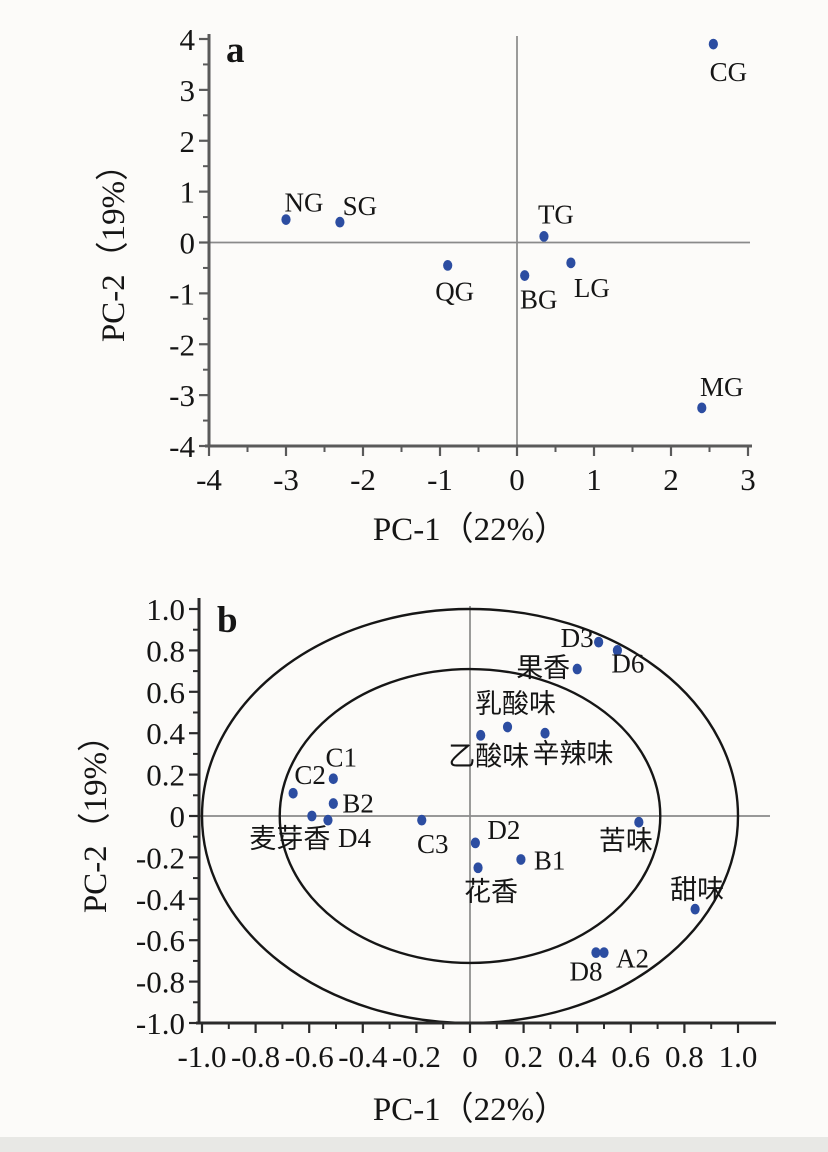 The image size is (828, 1152). What do you see at coordinates (310, 775) in the screenshot?
I see `point-label: C2` at bounding box center [310, 775].